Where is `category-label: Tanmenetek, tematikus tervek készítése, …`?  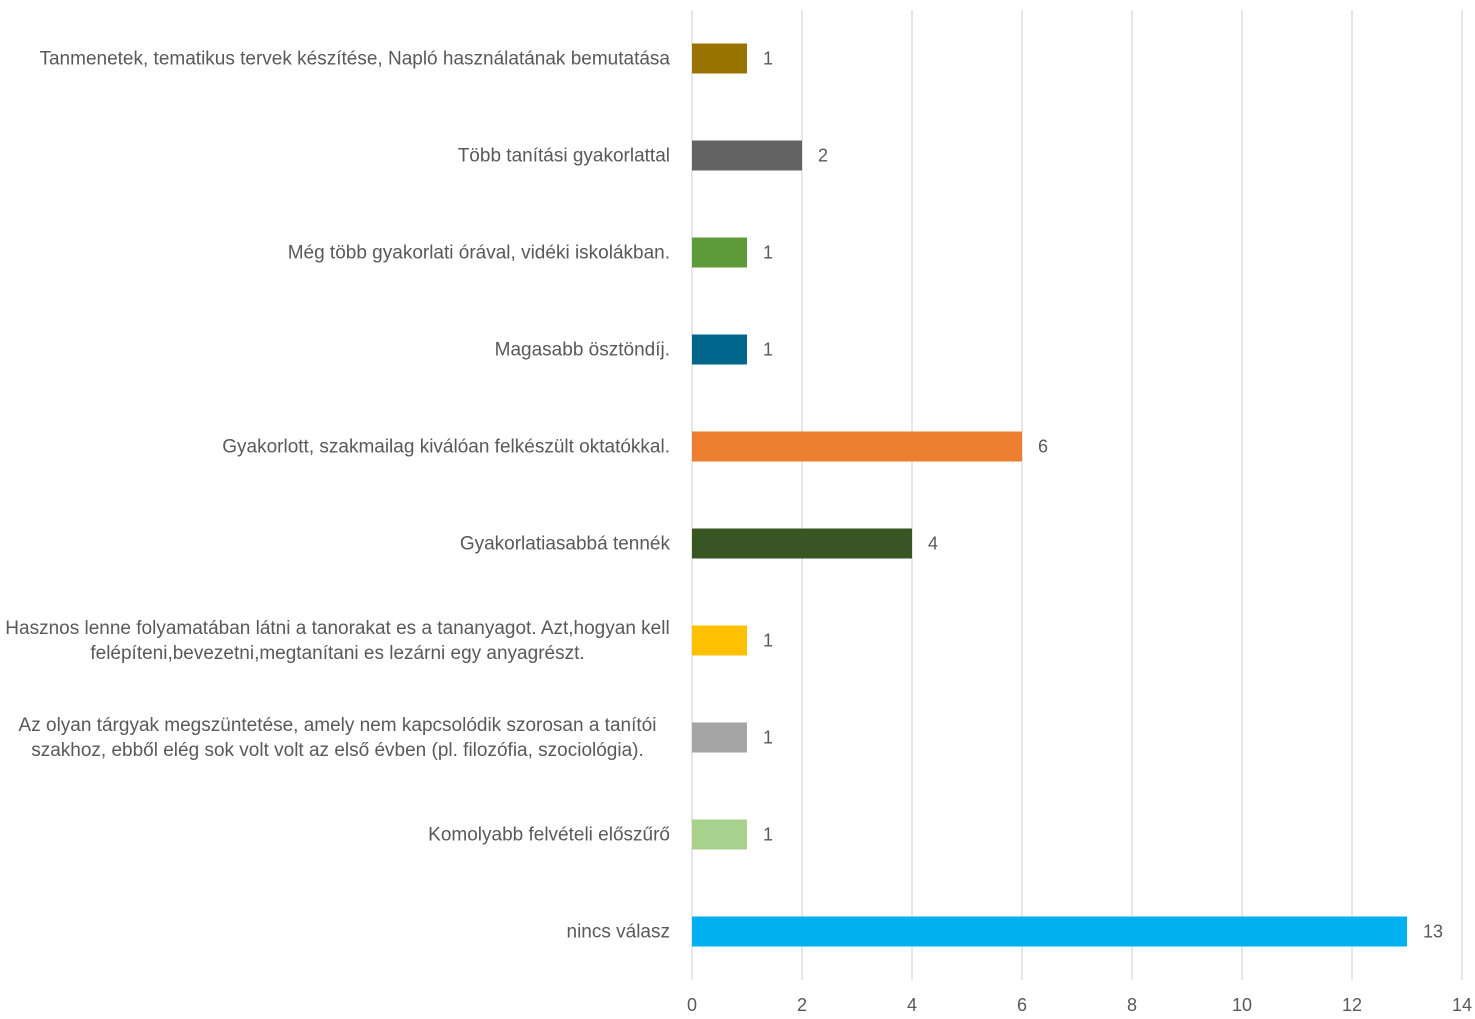
category-label: Tanmenetek, tematikus tervek készítése, … is located at coordinates (335, 58).